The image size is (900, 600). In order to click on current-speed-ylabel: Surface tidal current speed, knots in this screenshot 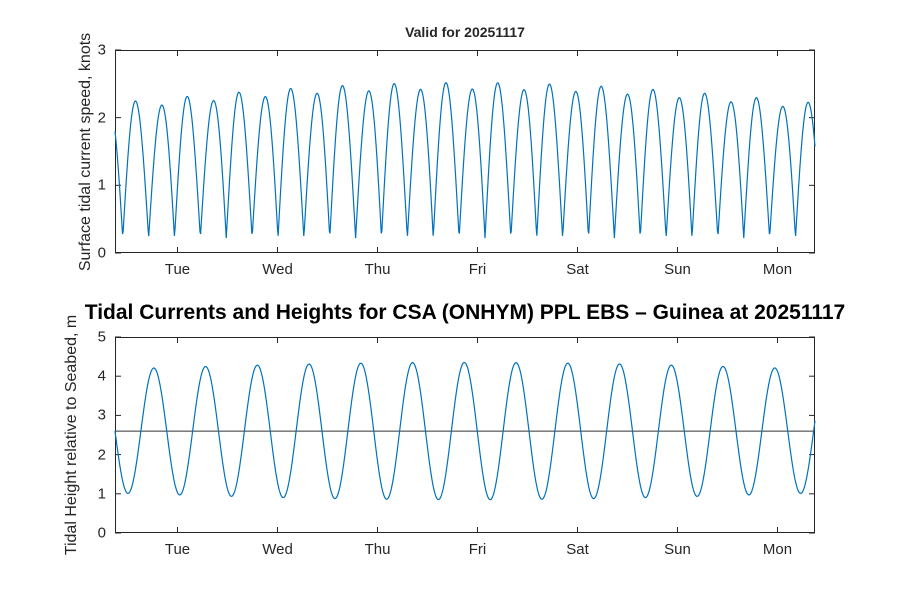, I will do `click(85, 151)`.